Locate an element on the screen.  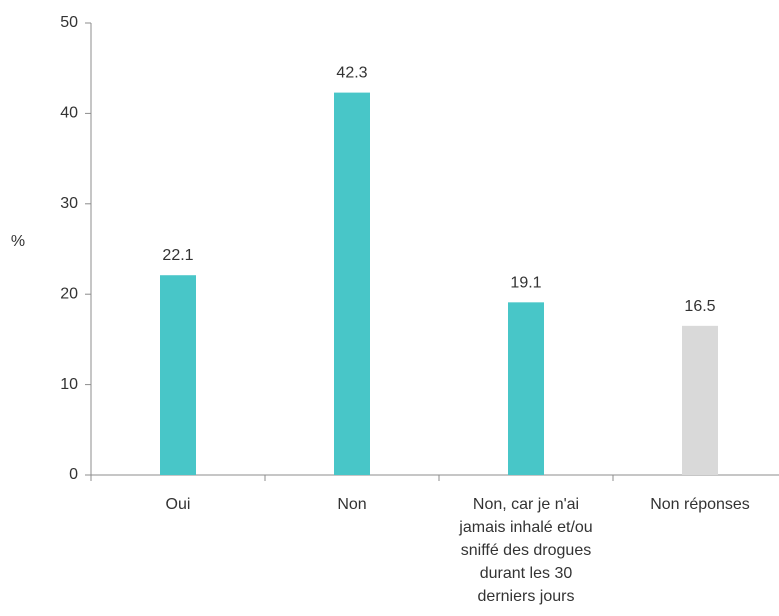
y-axis-title: % is located at coordinates (18, 241).